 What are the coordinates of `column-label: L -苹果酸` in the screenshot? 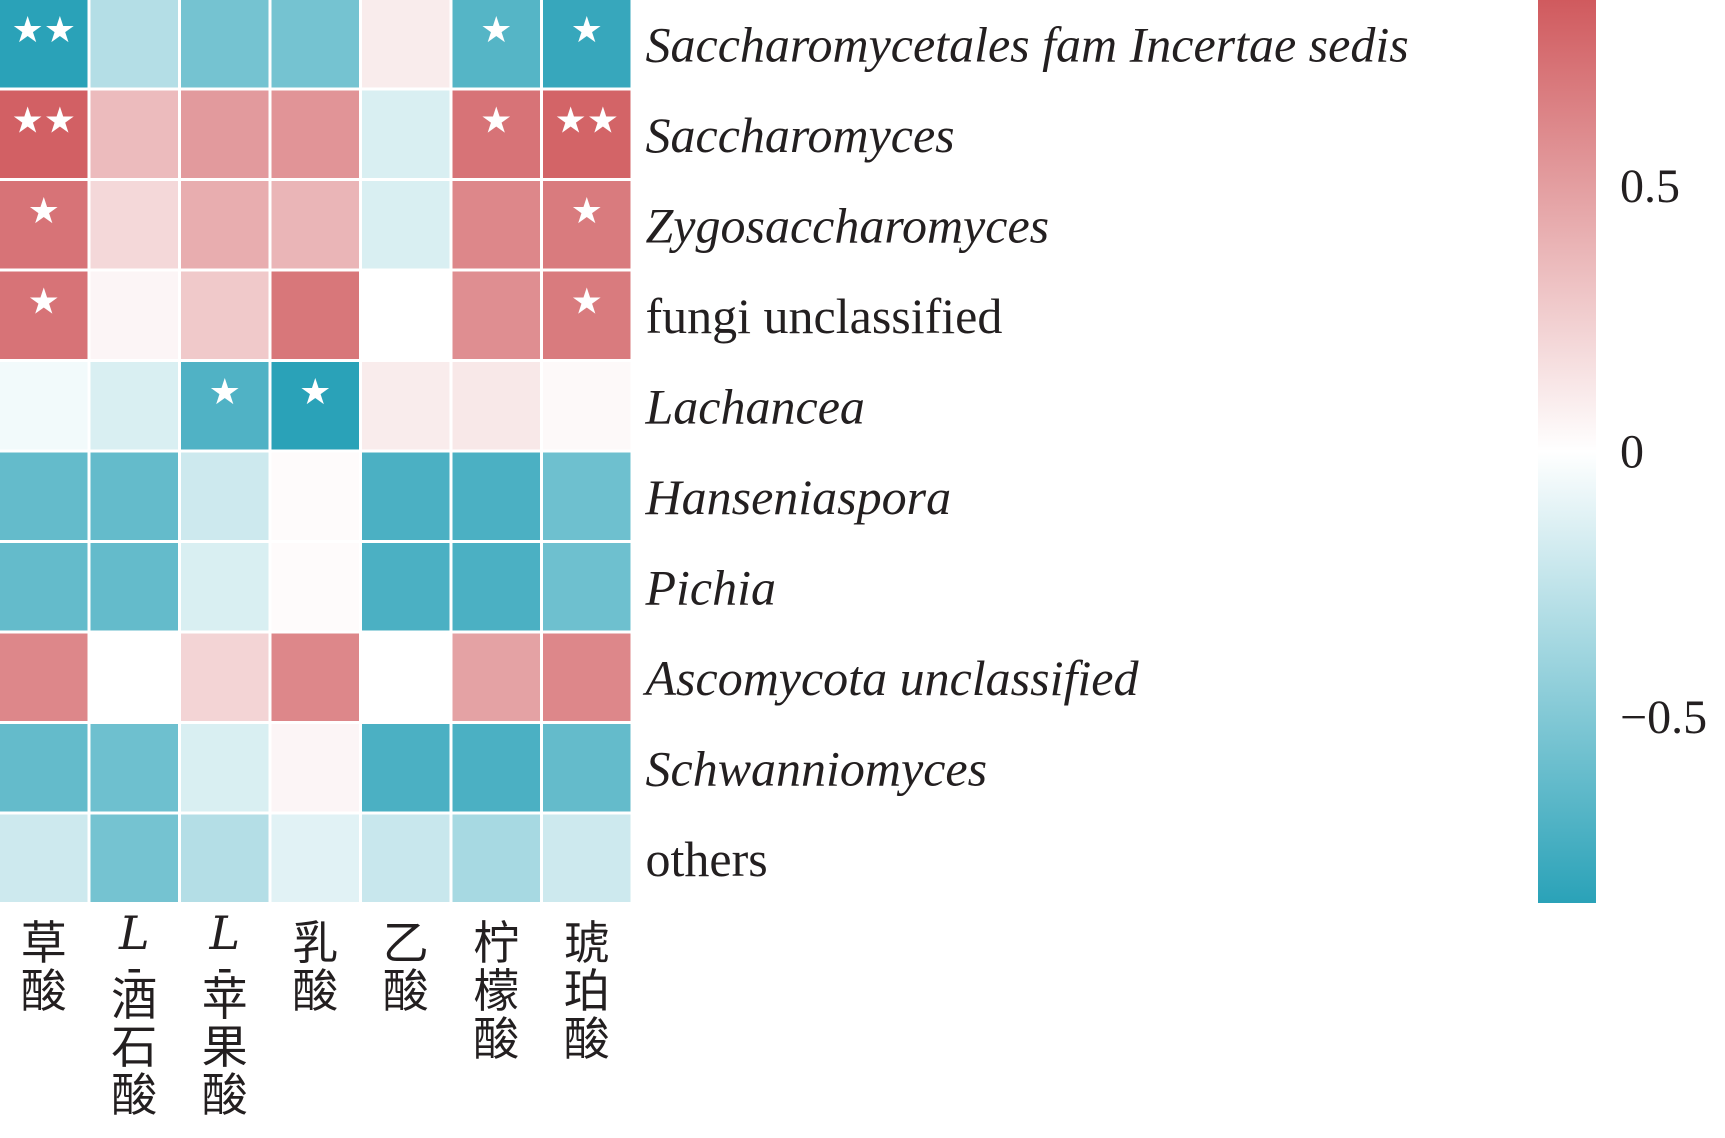 It's located at (225, 1014).